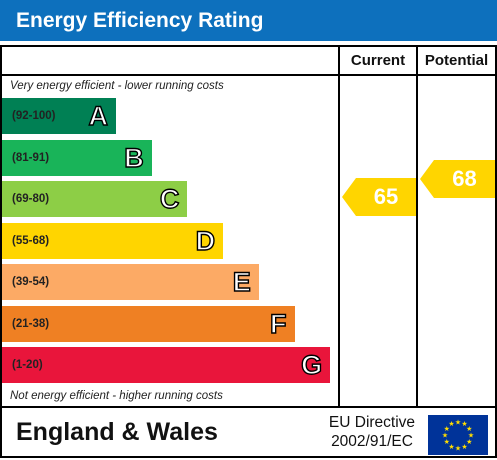 The image size is (497, 460). What do you see at coordinates (278, 323) in the screenshot?
I see `band-letter: F` at bounding box center [278, 323].